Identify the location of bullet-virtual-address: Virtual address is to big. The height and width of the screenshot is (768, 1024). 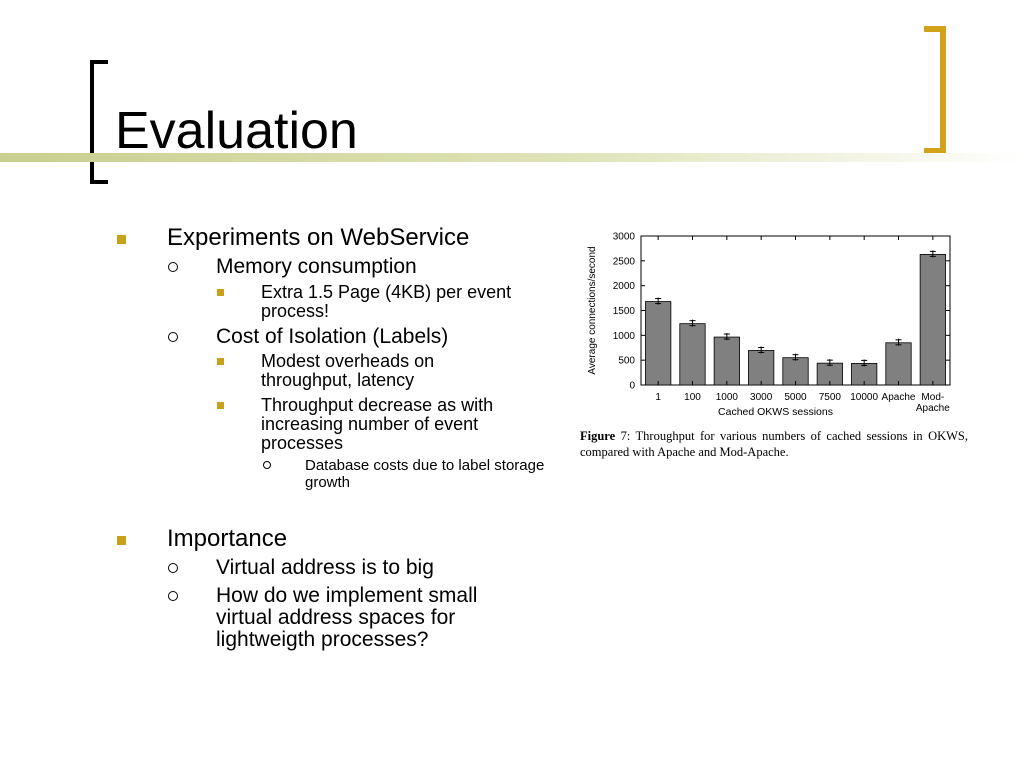
(325, 567).